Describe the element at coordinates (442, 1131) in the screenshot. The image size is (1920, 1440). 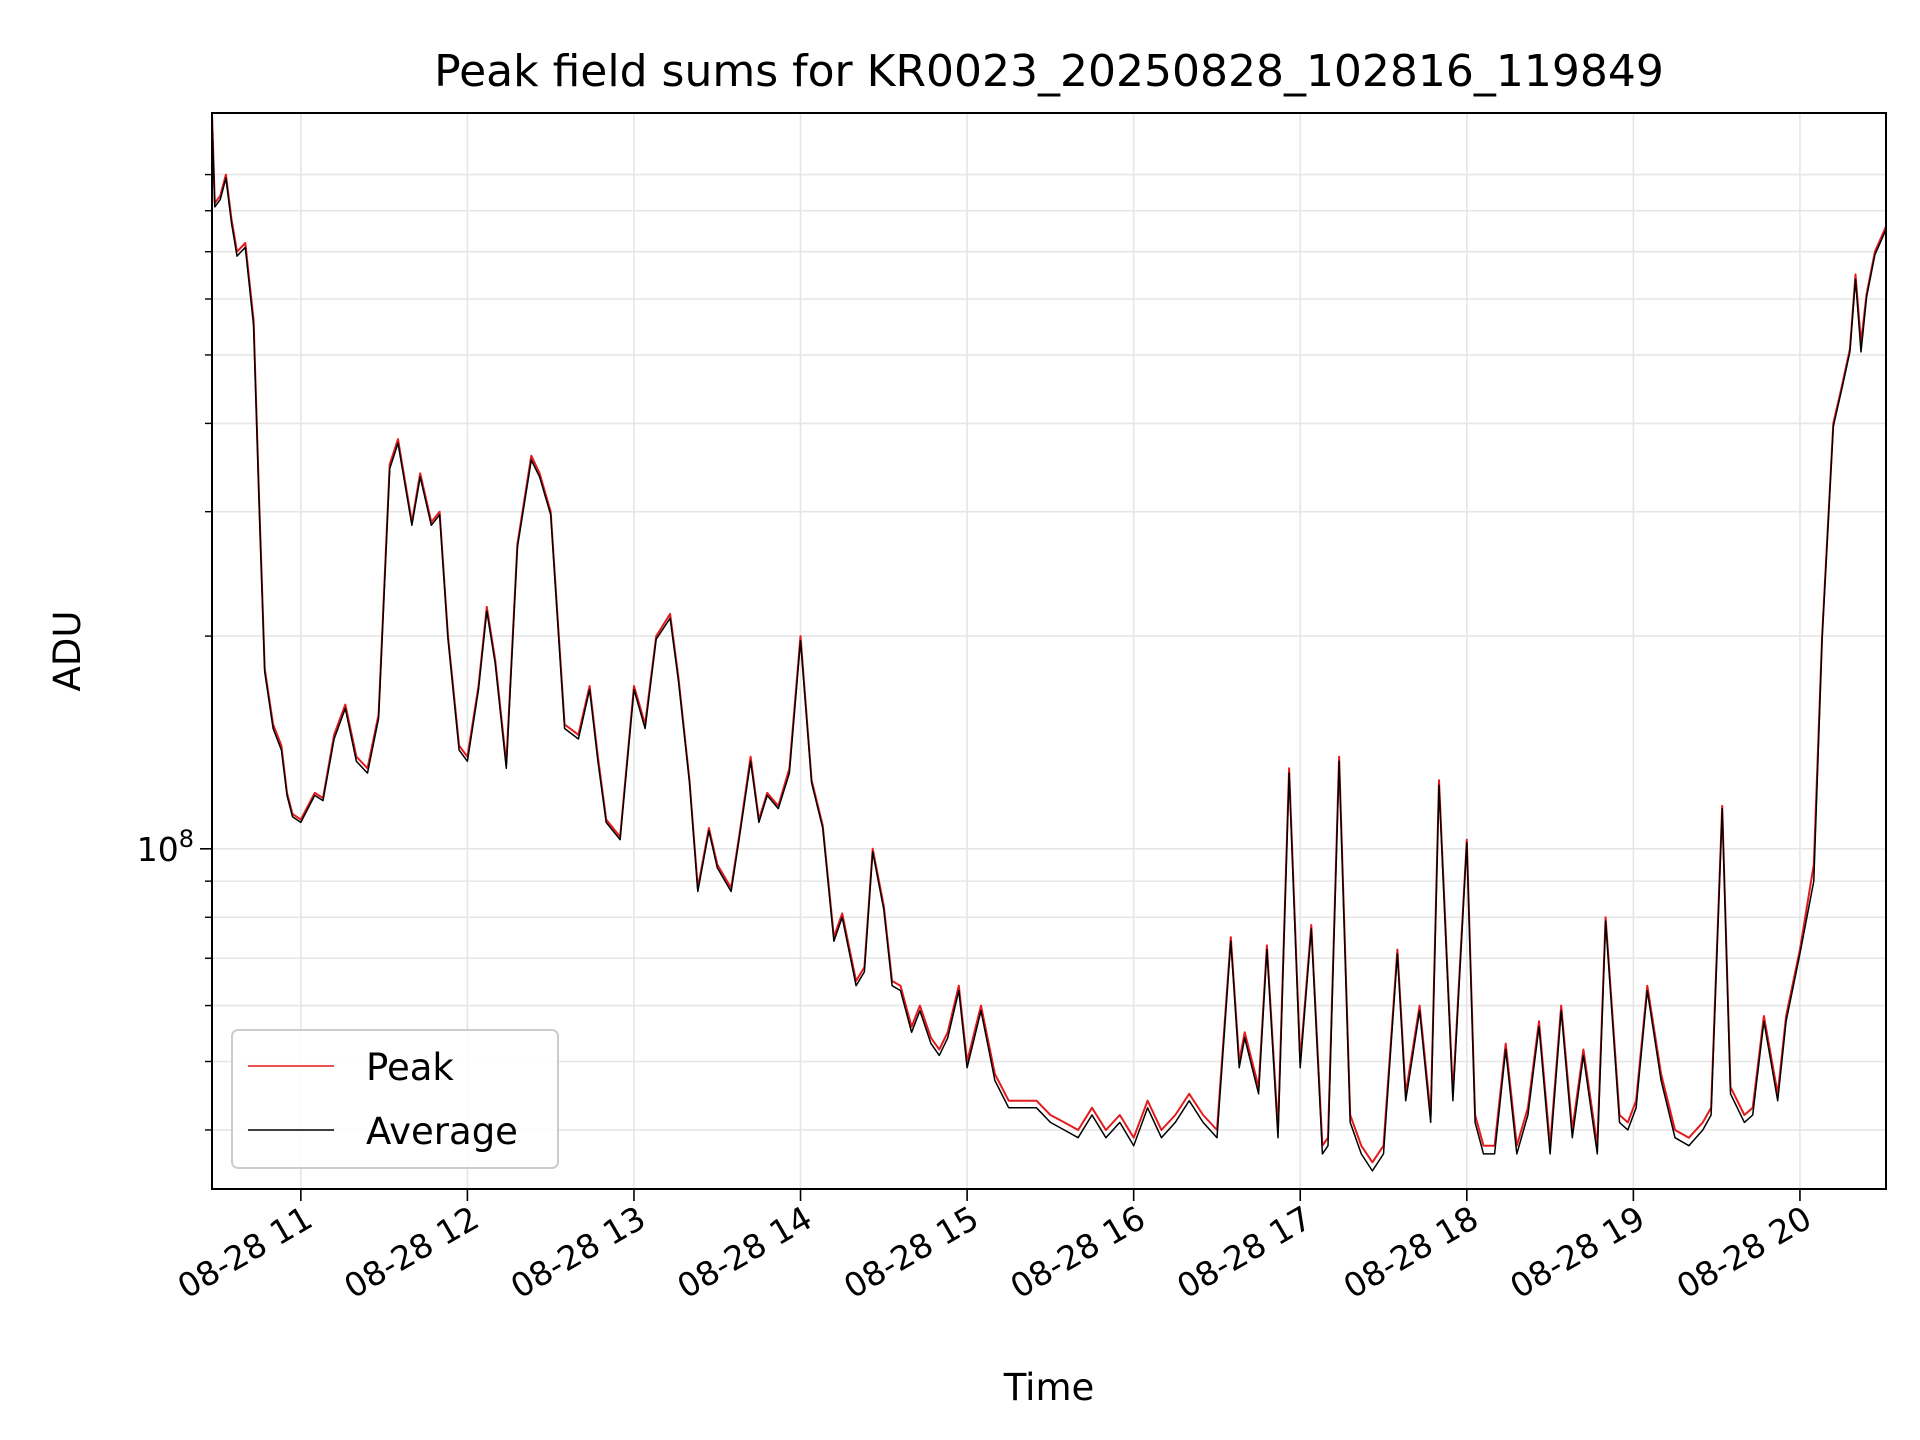
I see `legend-label-average: Average` at that location.